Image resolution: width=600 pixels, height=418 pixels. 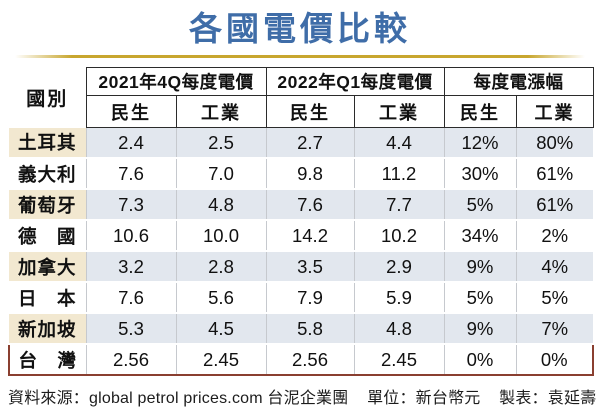 I want to click on column-header-country: 國別, so click(x=48, y=97).